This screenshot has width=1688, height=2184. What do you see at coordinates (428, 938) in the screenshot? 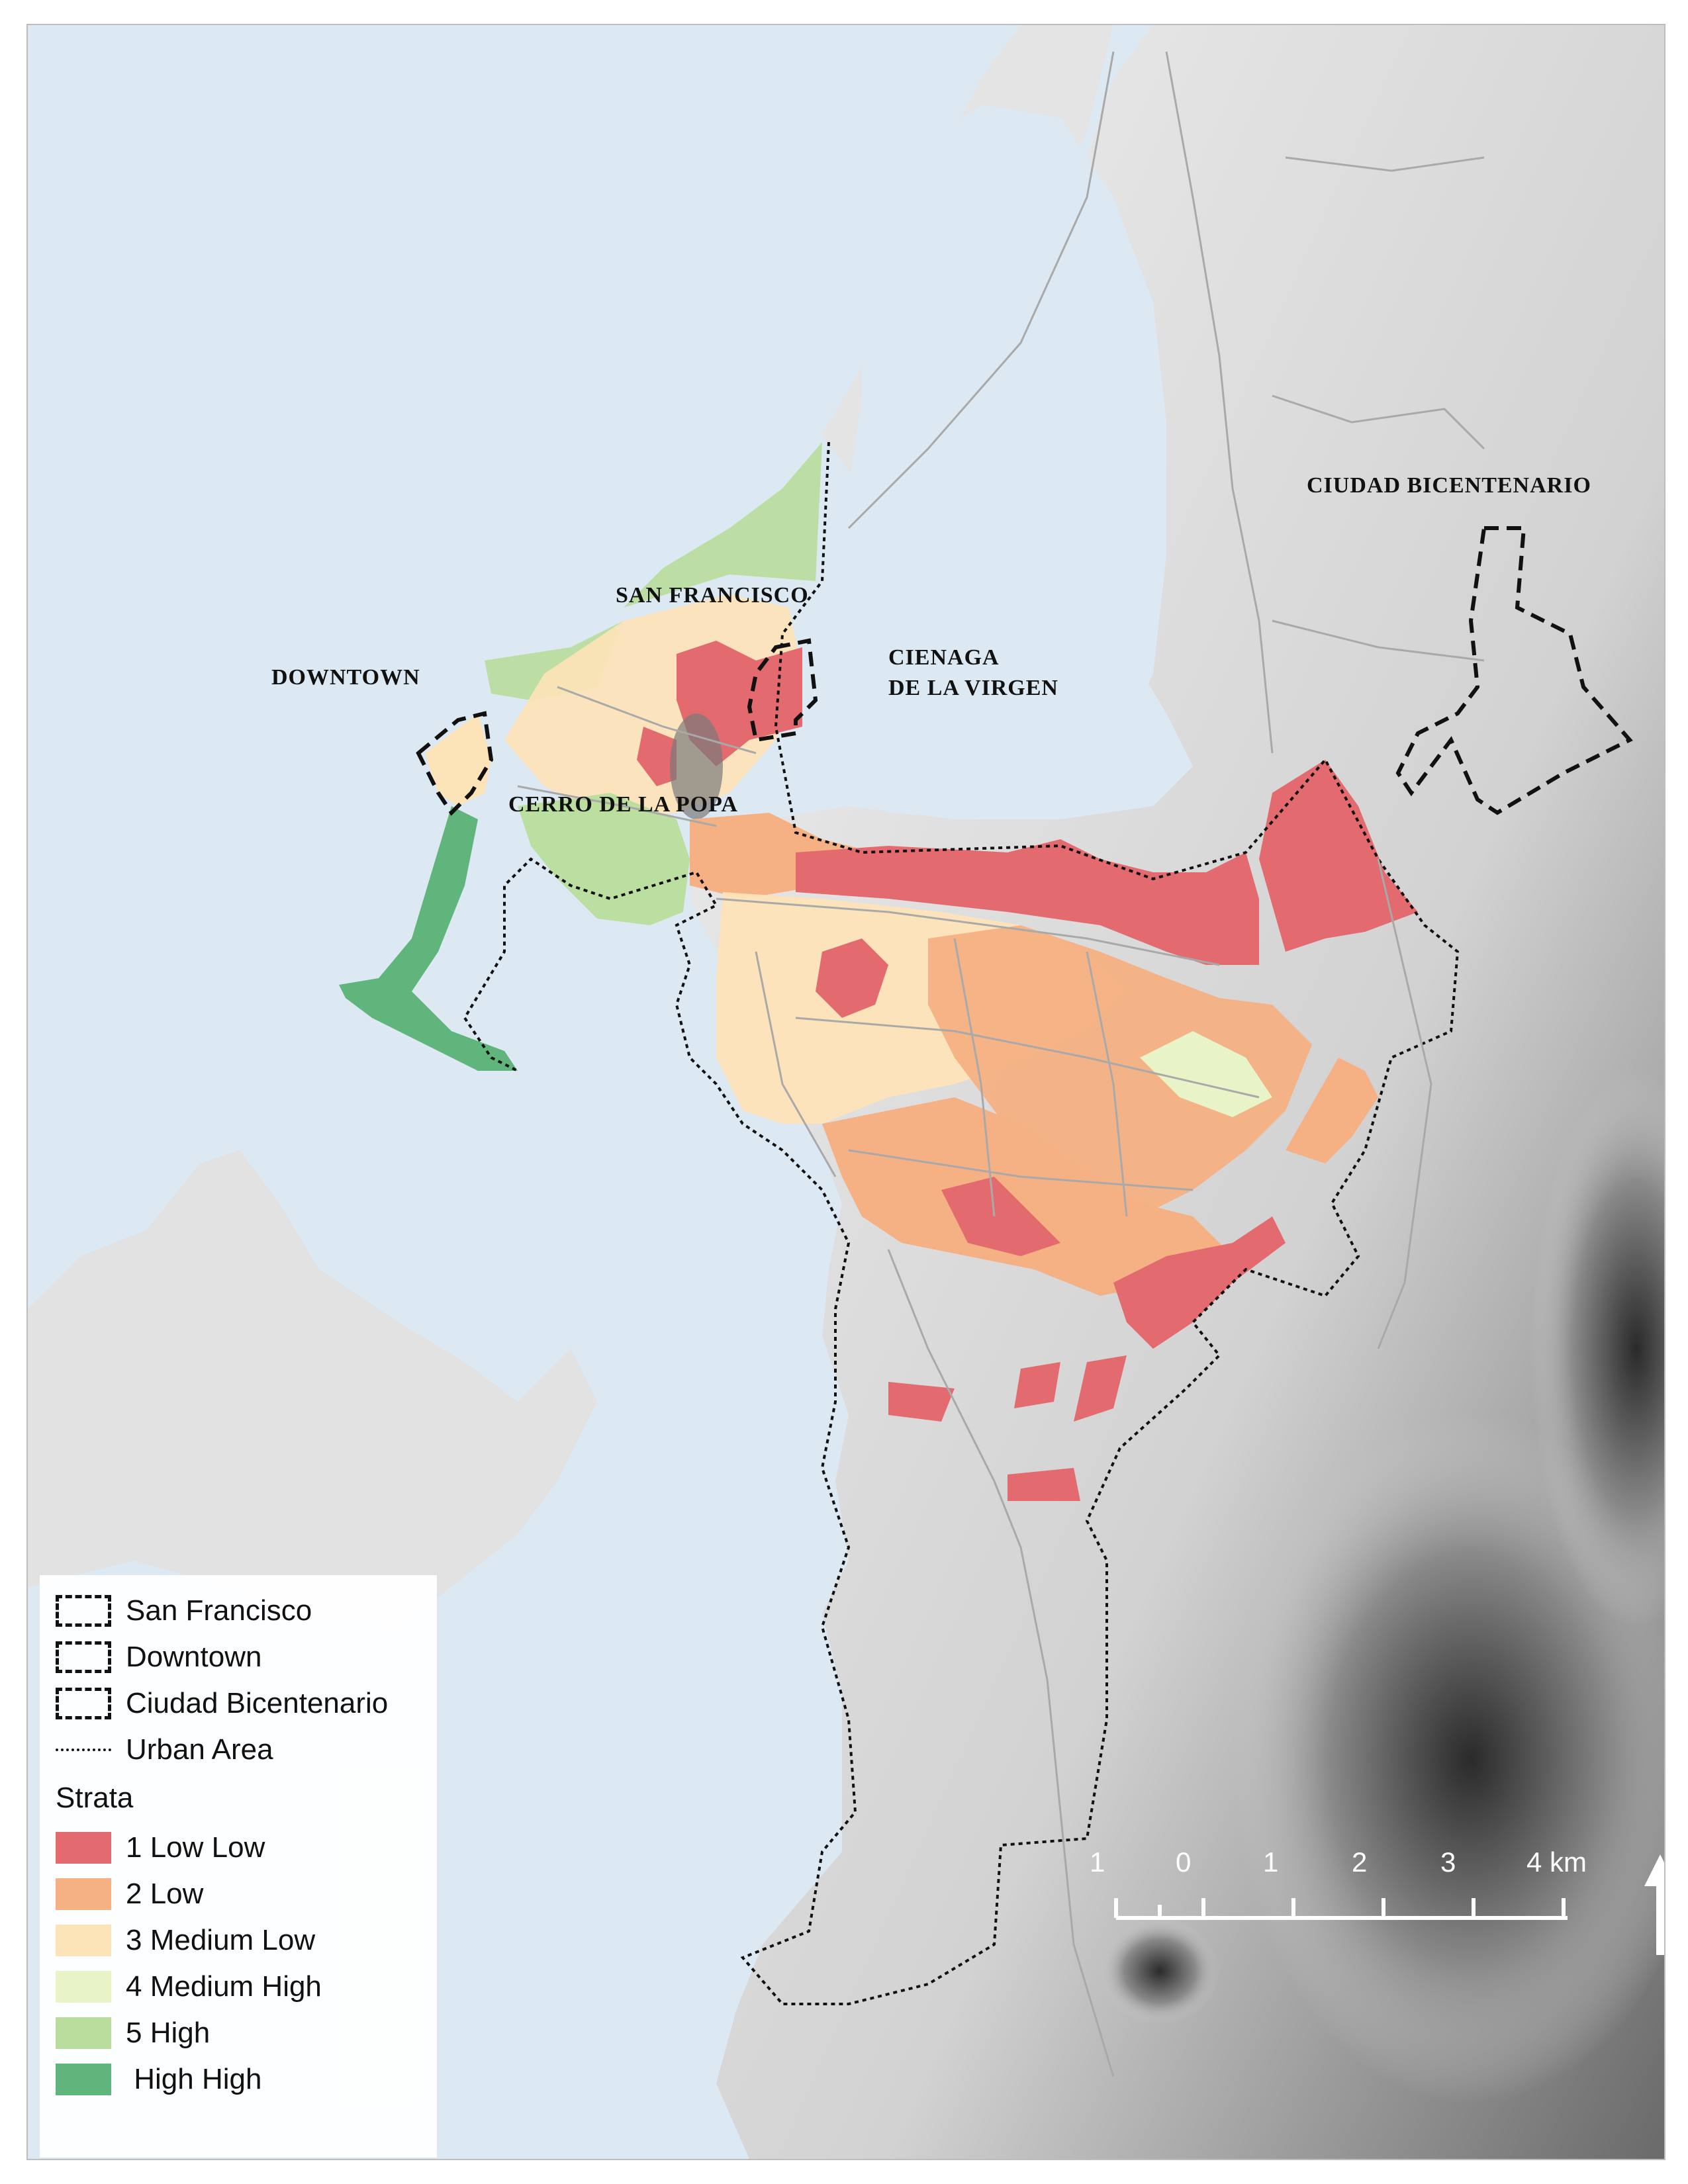
I see `stratum-highhigh-bocagrande` at bounding box center [428, 938].